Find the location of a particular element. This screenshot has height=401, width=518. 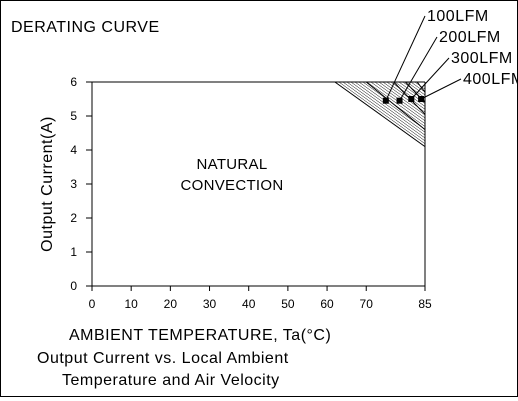

marker-400lfm is located at coordinates (421, 99).